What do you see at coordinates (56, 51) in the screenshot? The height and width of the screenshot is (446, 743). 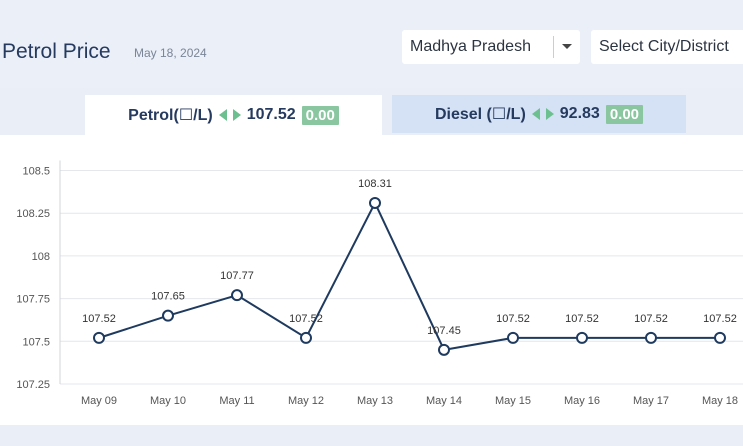 I see `page-title: Petrol Price` at bounding box center [56, 51].